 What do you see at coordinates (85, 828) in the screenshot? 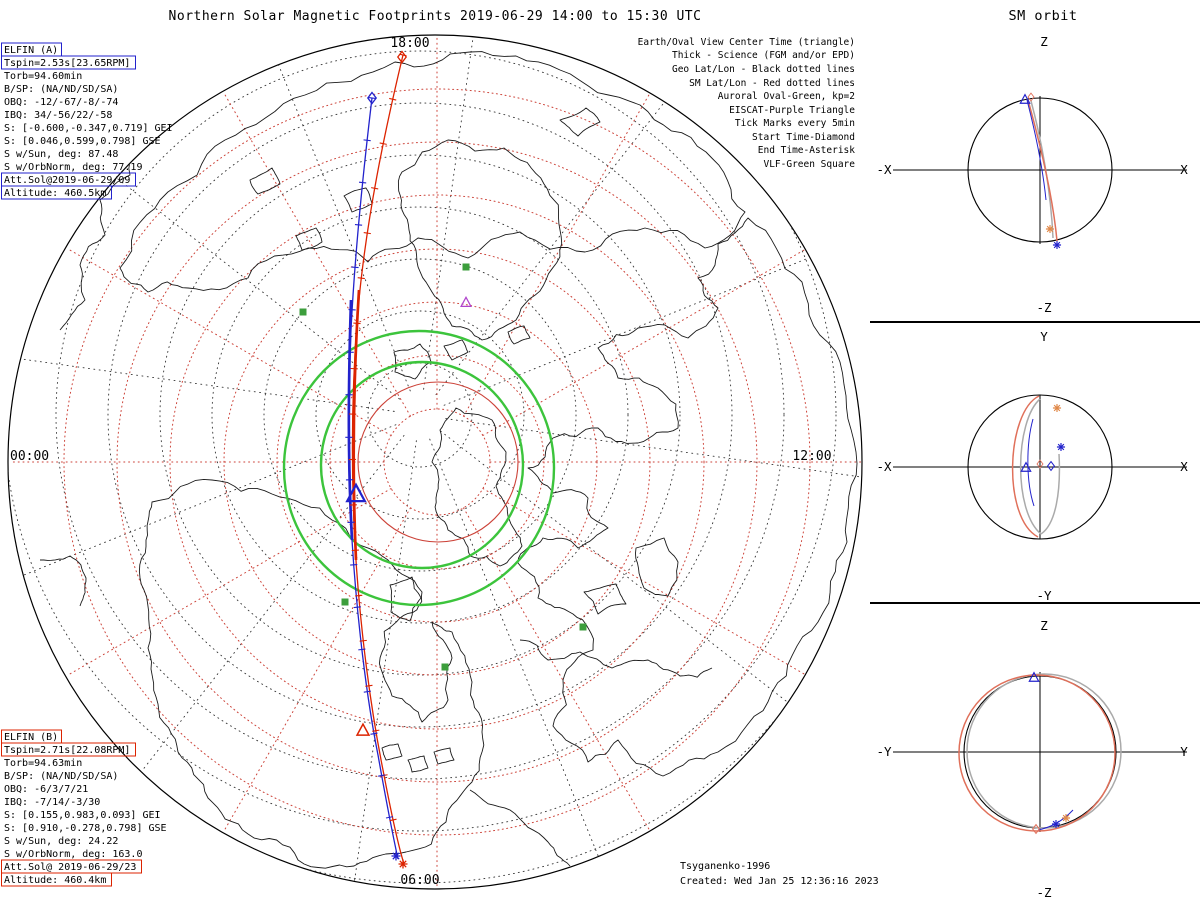
I see `elfin-b-line: S: [0.910,-0.278,0.798] GSE` at bounding box center [85, 828].